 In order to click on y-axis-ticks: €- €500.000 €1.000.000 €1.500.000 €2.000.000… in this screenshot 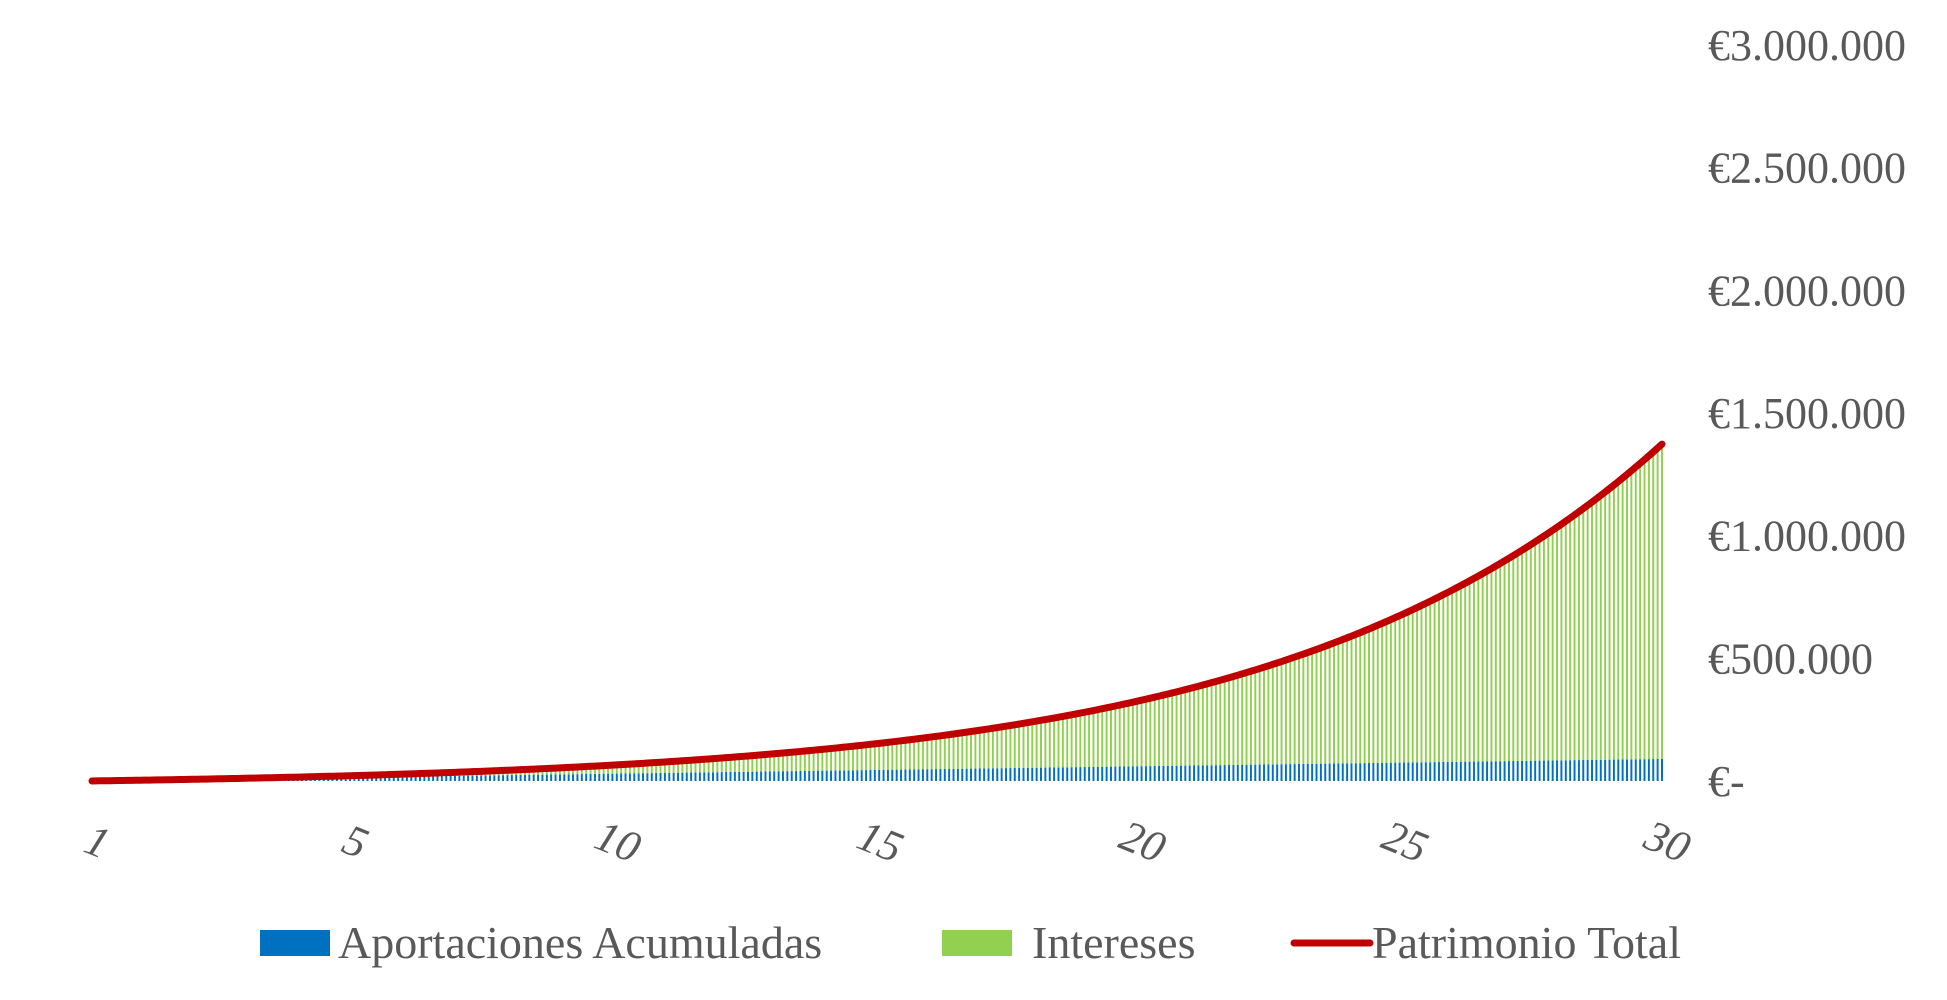, I will do `click(1807, 413)`.